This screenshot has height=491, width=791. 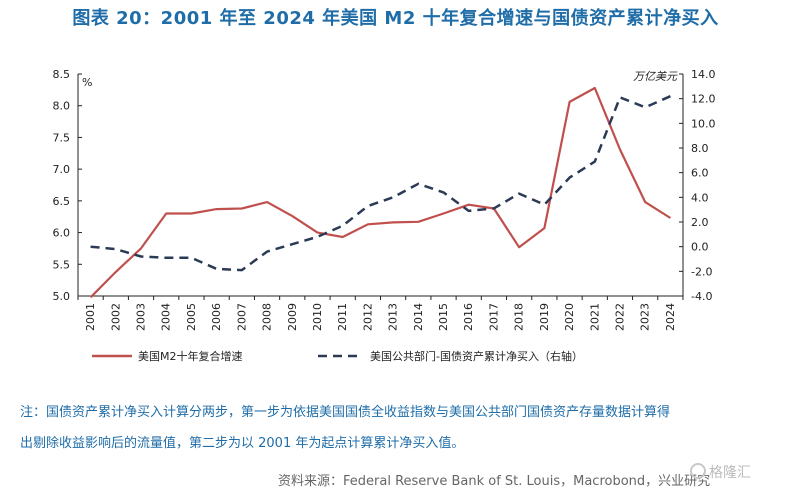 I want to click on legend-layer: 美国M2十年复合增速 美国公共部门-国债资产累计净买入（右轴）, so click(x=337, y=356).